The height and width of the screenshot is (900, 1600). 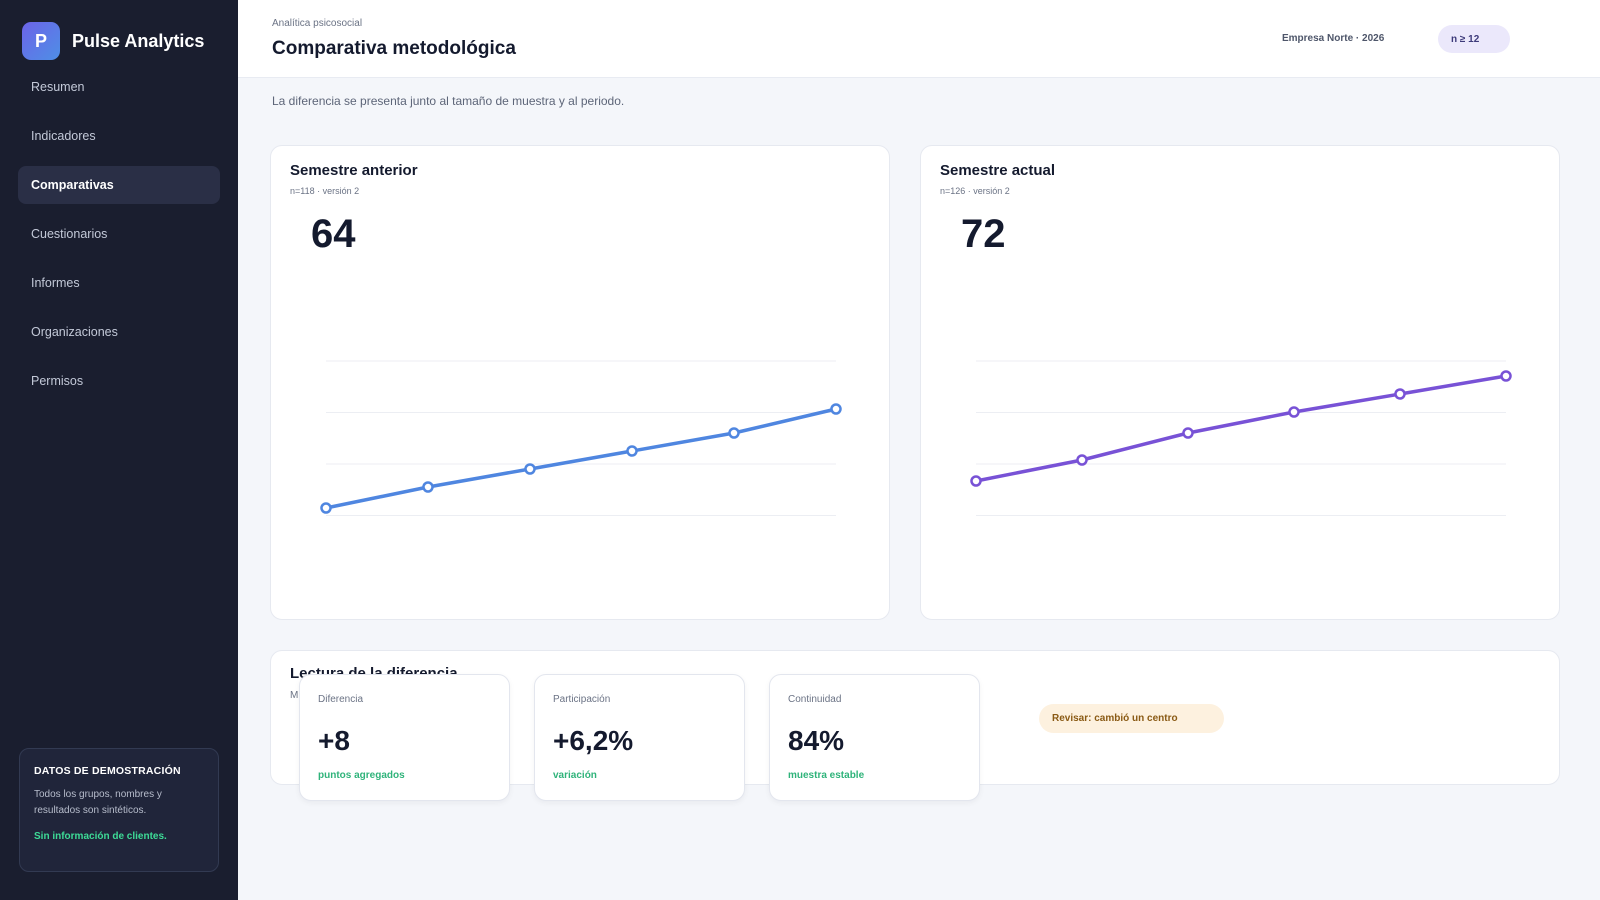 What do you see at coordinates (1333, 38) in the screenshot?
I see `organization-label: Empresa Norte · 2026` at bounding box center [1333, 38].